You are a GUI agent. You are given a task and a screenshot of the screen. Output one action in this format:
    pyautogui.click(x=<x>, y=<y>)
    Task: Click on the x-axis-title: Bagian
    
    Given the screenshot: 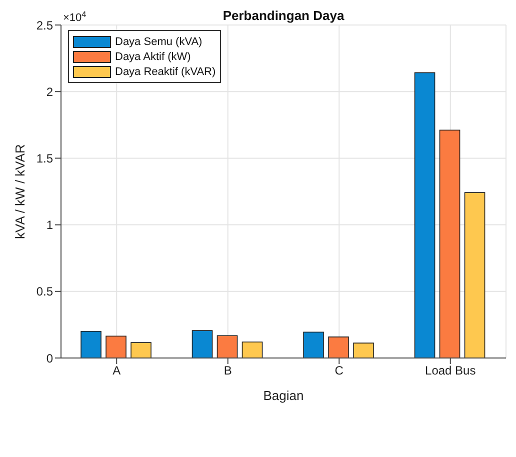 What is the action you would take?
    pyautogui.click(x=283, y=395)
    